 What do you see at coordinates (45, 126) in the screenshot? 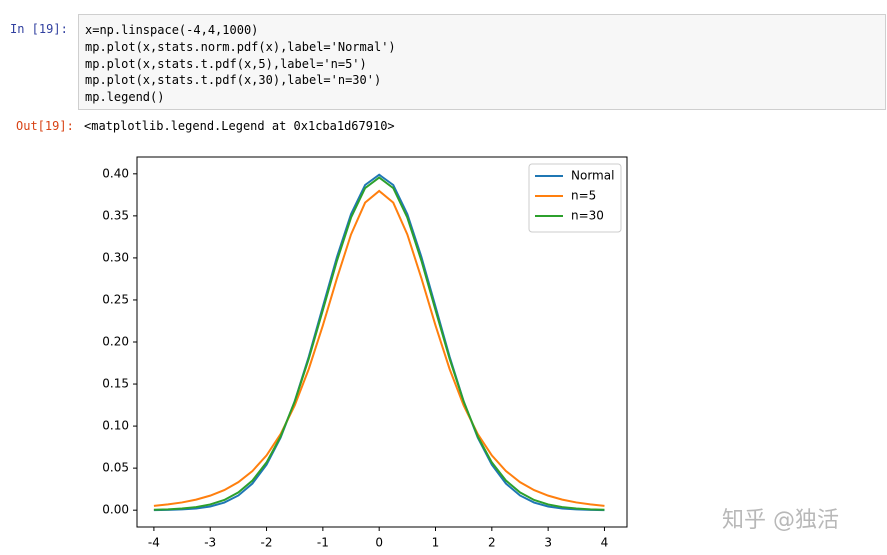
I see `output-prompt: Out[19]:` at bounding box center [45, 126].